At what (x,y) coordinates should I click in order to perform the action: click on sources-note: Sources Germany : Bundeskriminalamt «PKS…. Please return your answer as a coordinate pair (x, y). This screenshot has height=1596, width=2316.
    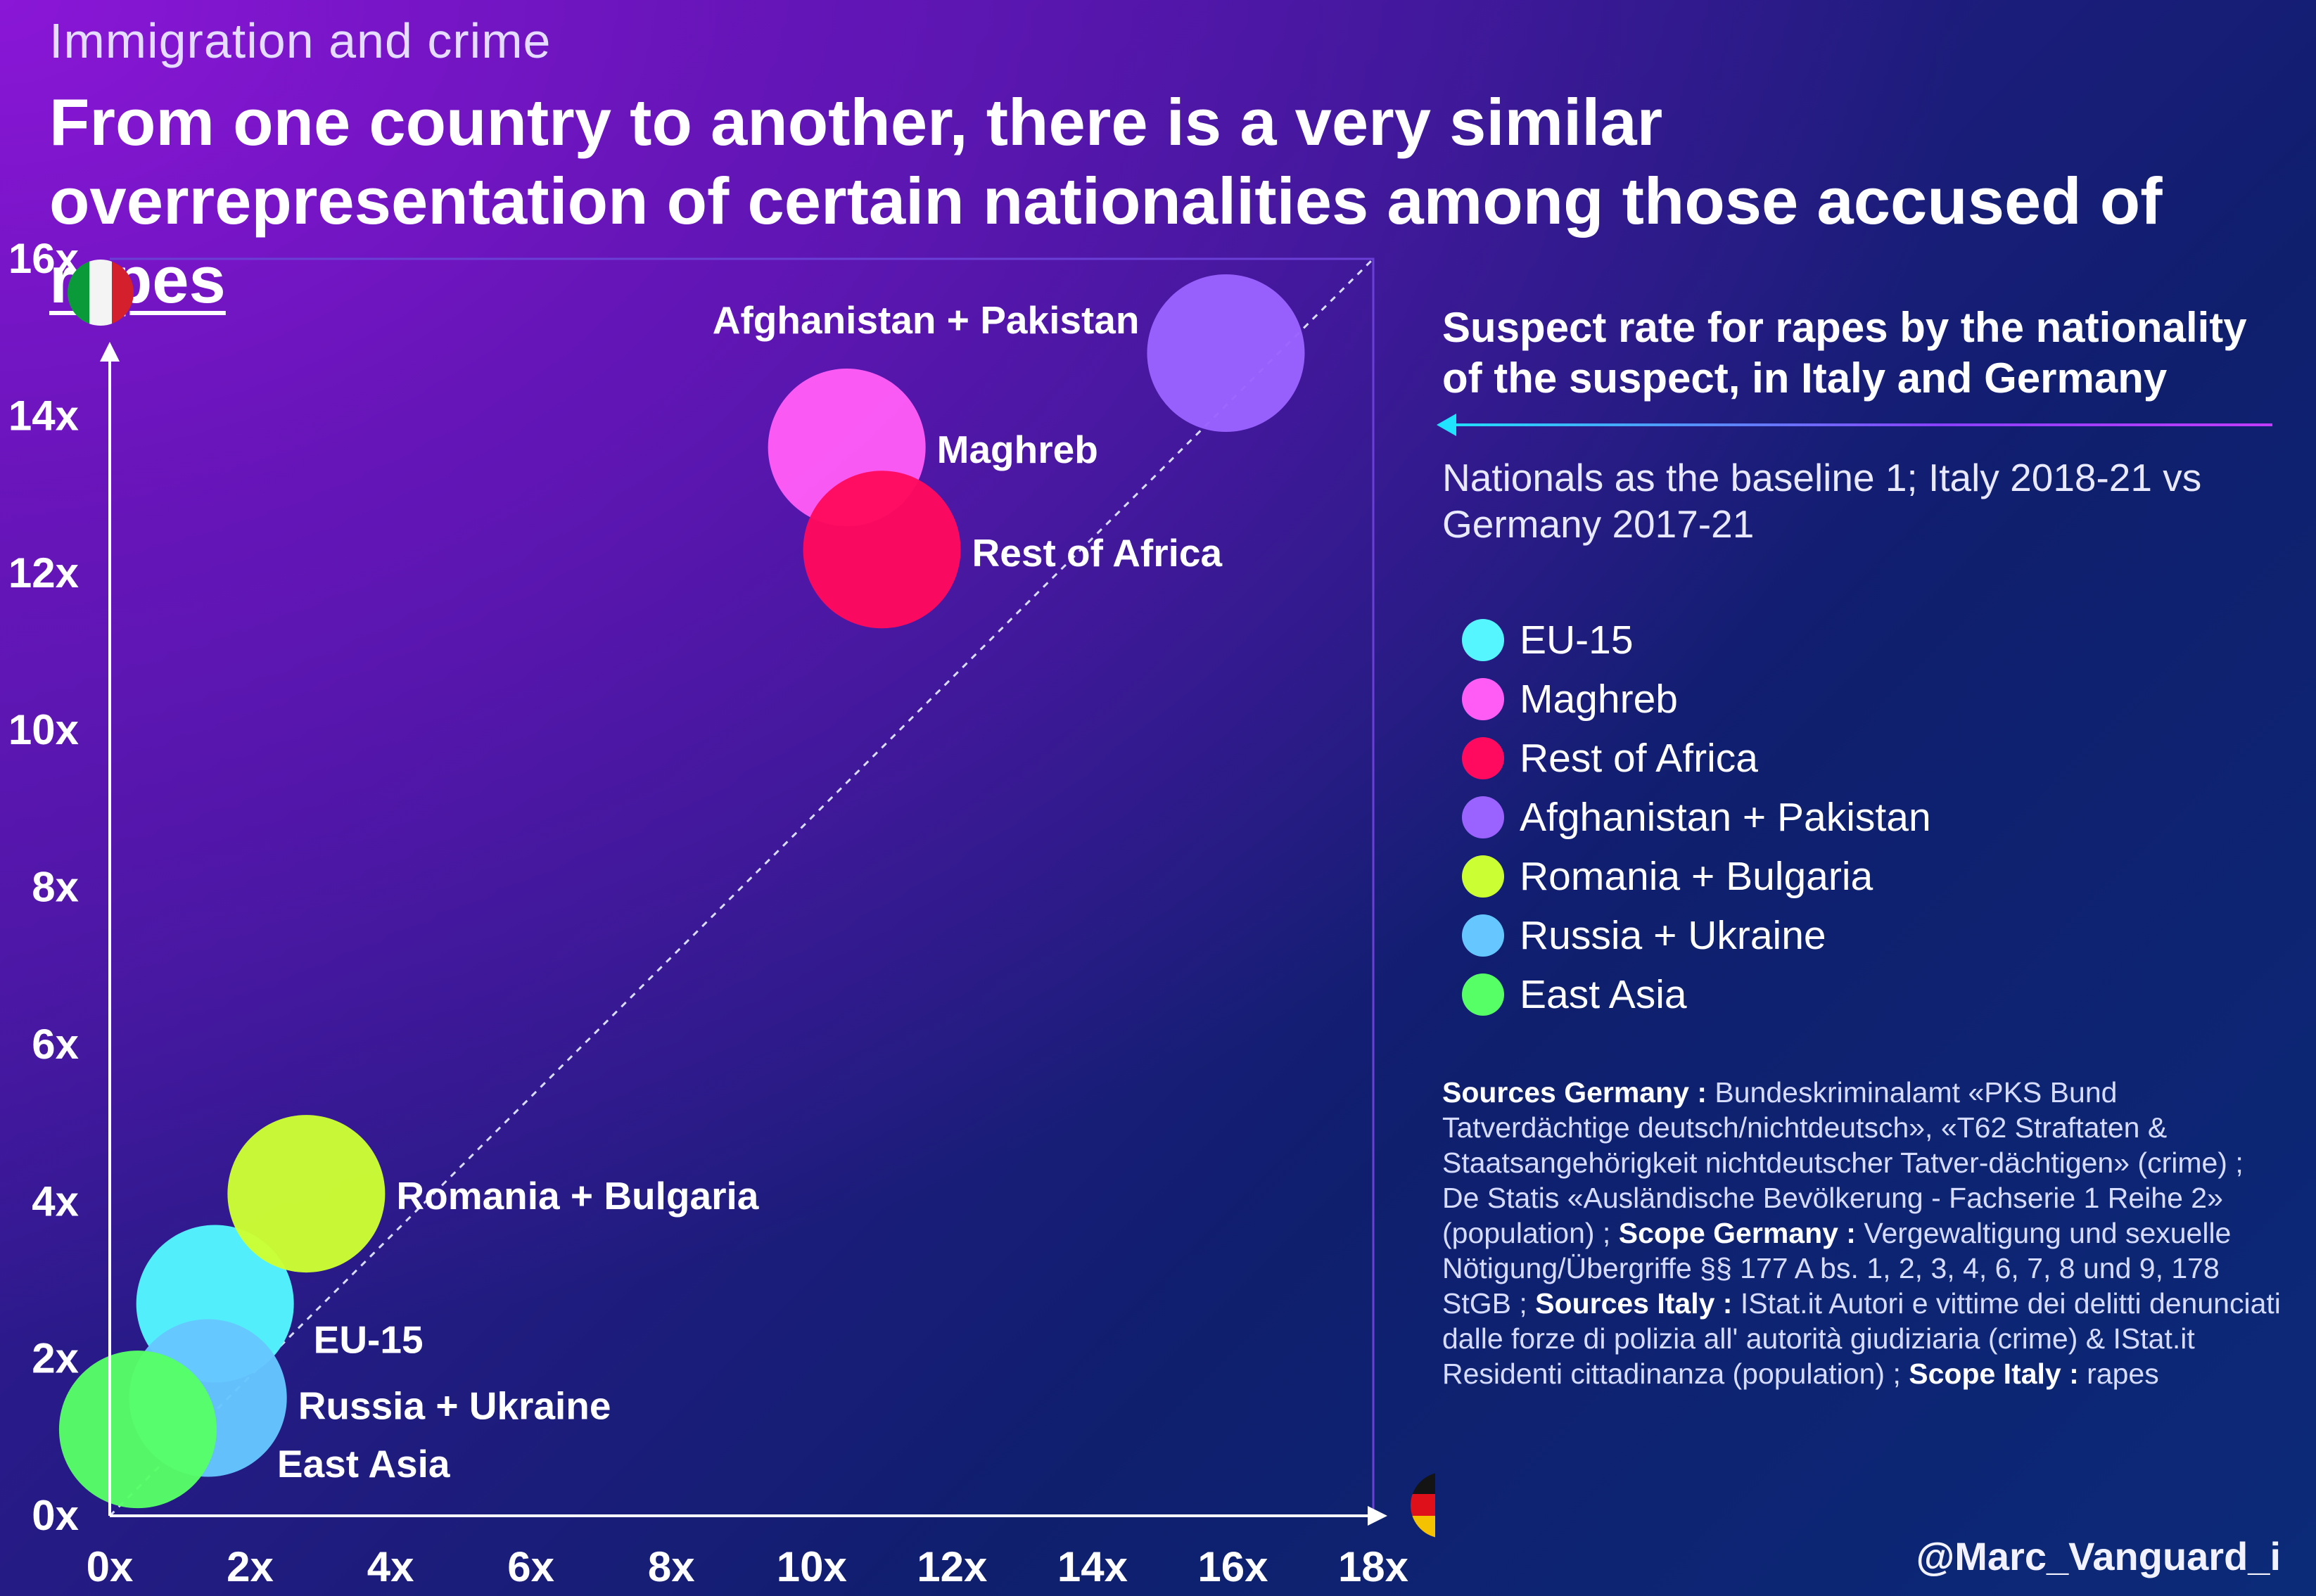
    Looking at the image, I should click on (1864, 1233).